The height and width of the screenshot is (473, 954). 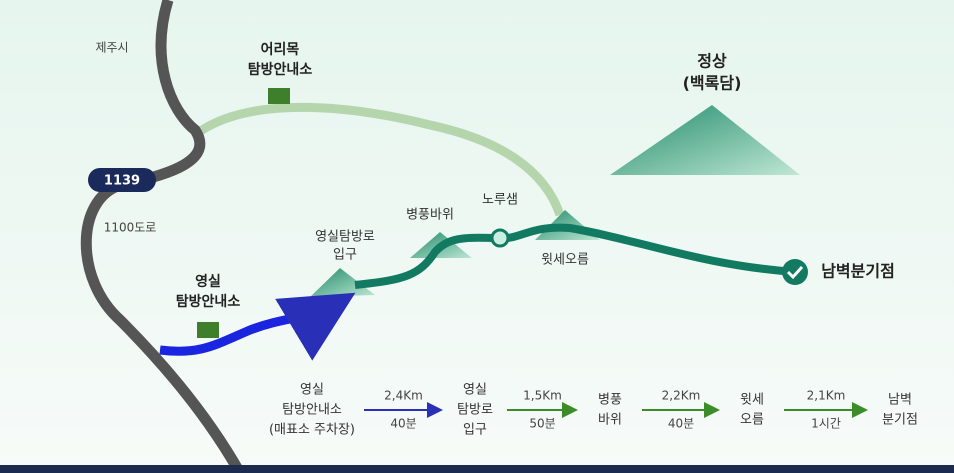 I want to click on road-badge, so click(x=122, y=180).